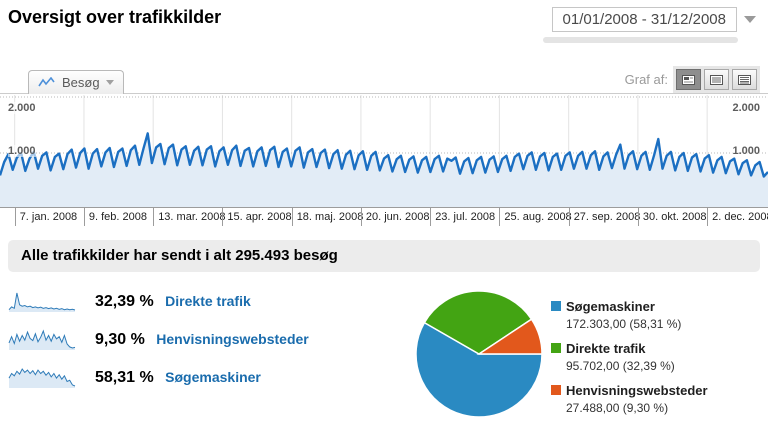 Image resolution: width=768 pixels, height=422 pixels. What do you see at coordinates (22, 151) in the screenshot?
I see `y-axis-label-1000-left: 1.000` at bounding box center [22, 151].